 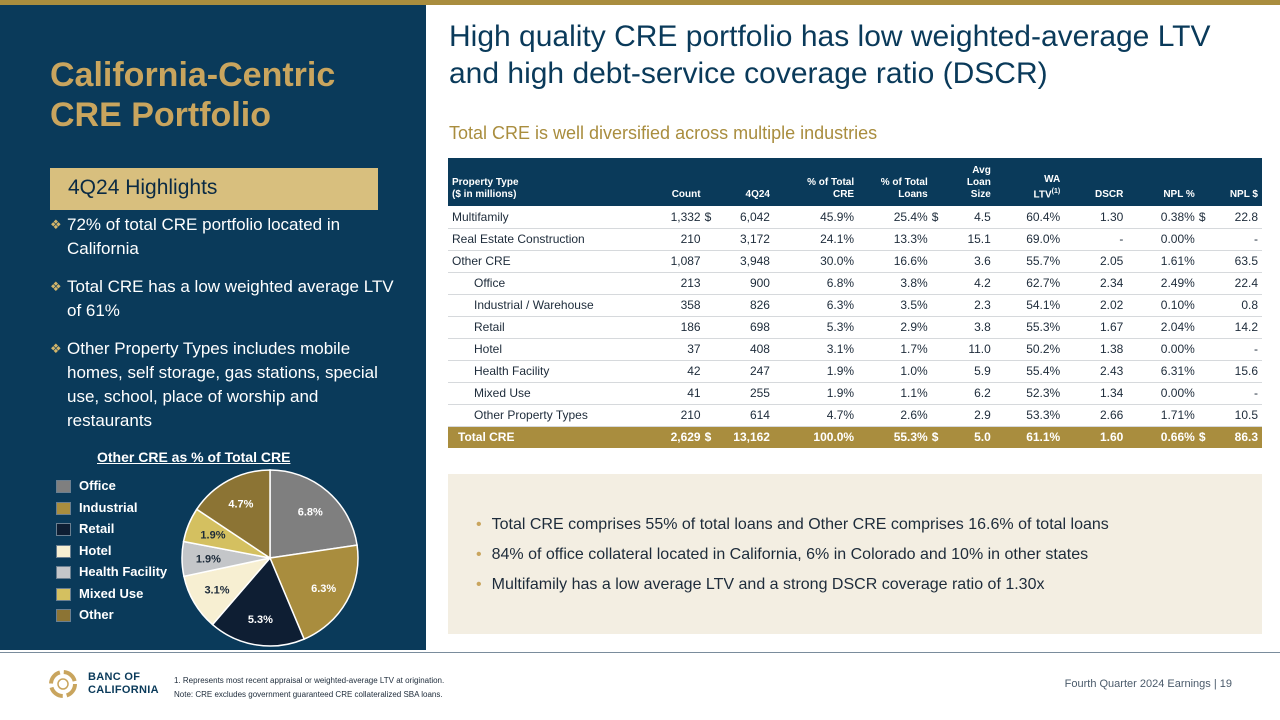 What do you see at coordinates (746, 217) in the screenshot?
I see `cell-q424: 6,042` at bounding box center [746, 217].